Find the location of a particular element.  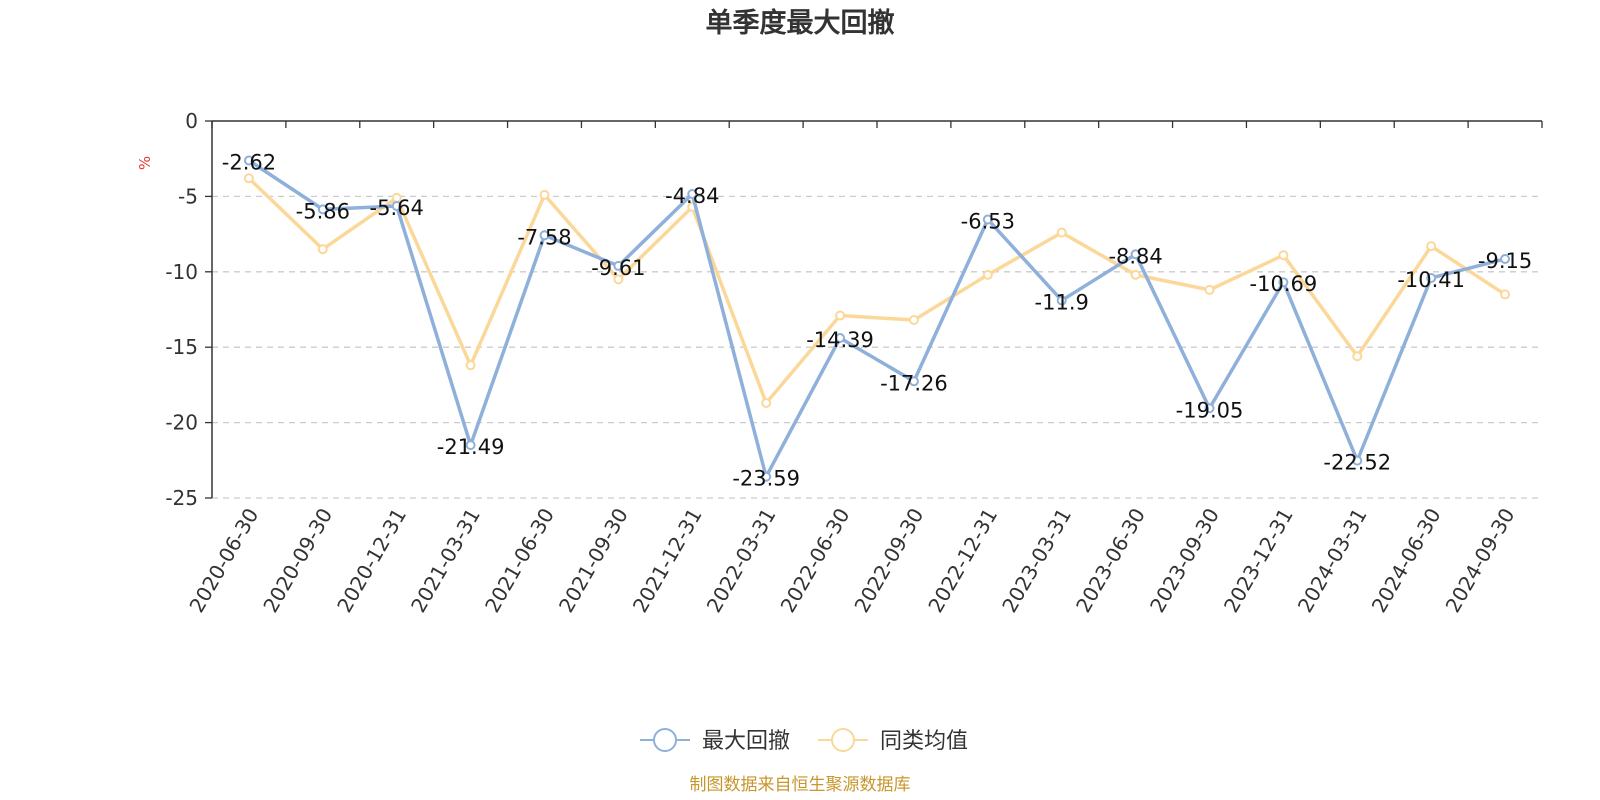

x-tick-label: 2021-09-30 is located at coordinates (593, 560).